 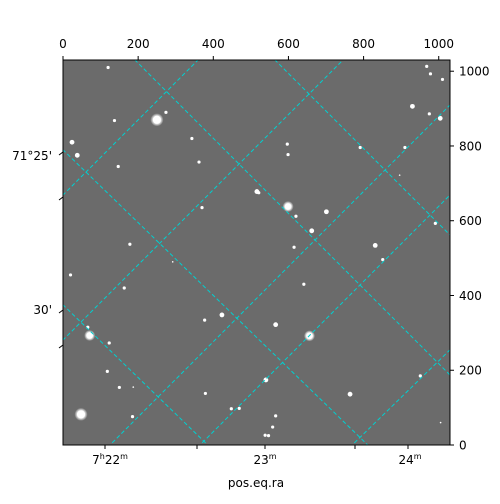 What do you see at coordinates (213, 44) in the screenshot?
I see `top-tick-label: 400` at bounding box center [213, 44].